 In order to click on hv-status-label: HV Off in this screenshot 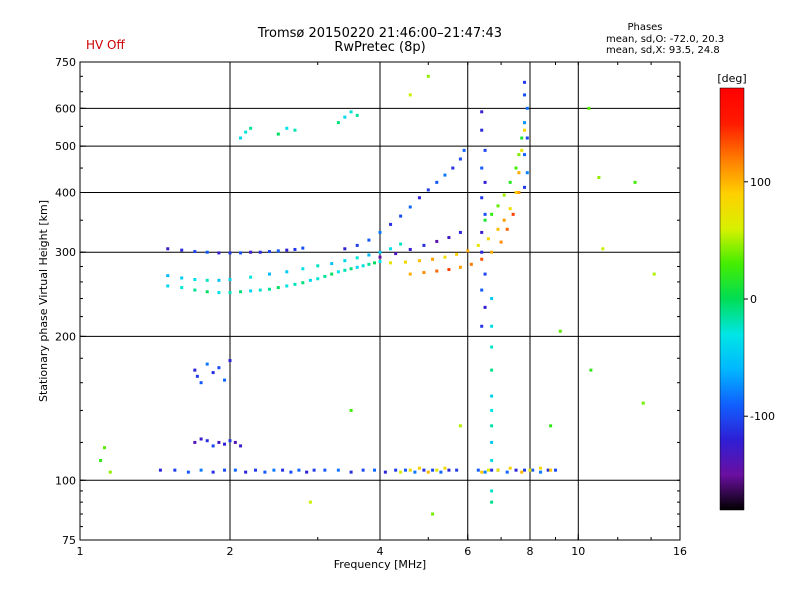, I will do `click(105, 45)`.